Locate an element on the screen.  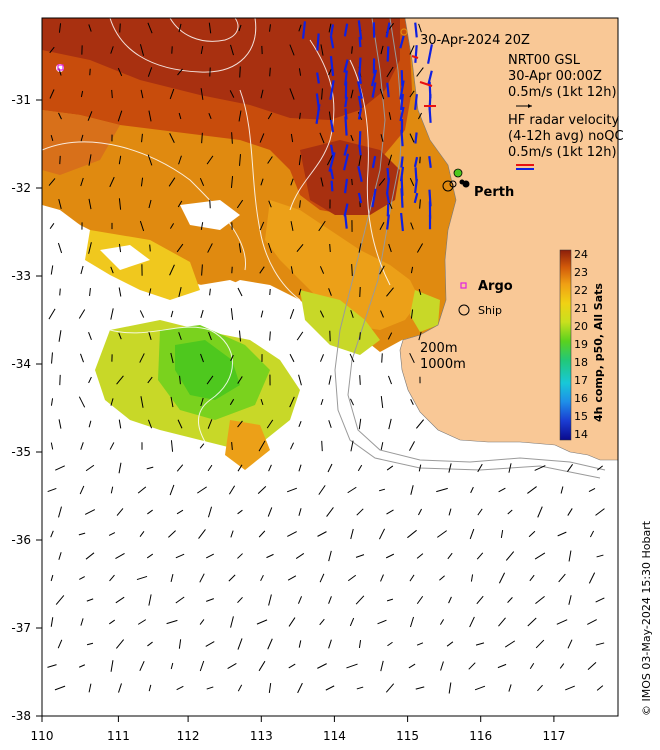
colorbar-tick-label: 15 is located at coordinates (581, 416).